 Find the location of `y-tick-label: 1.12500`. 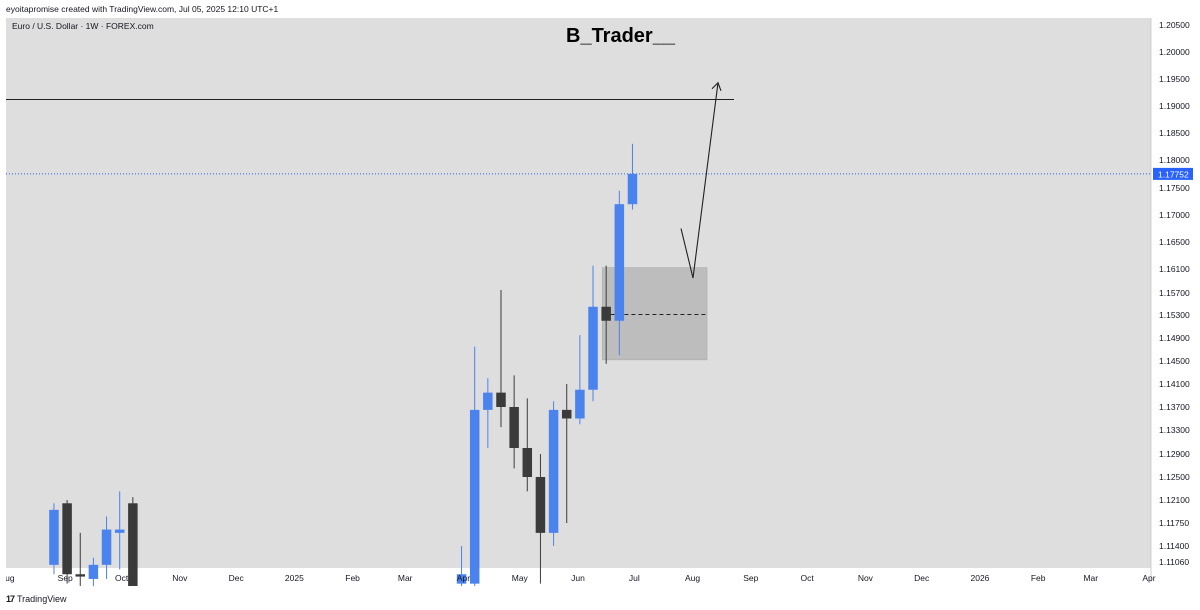

y-tick-label: 1.12500 is located at coordinates (1174, 477).